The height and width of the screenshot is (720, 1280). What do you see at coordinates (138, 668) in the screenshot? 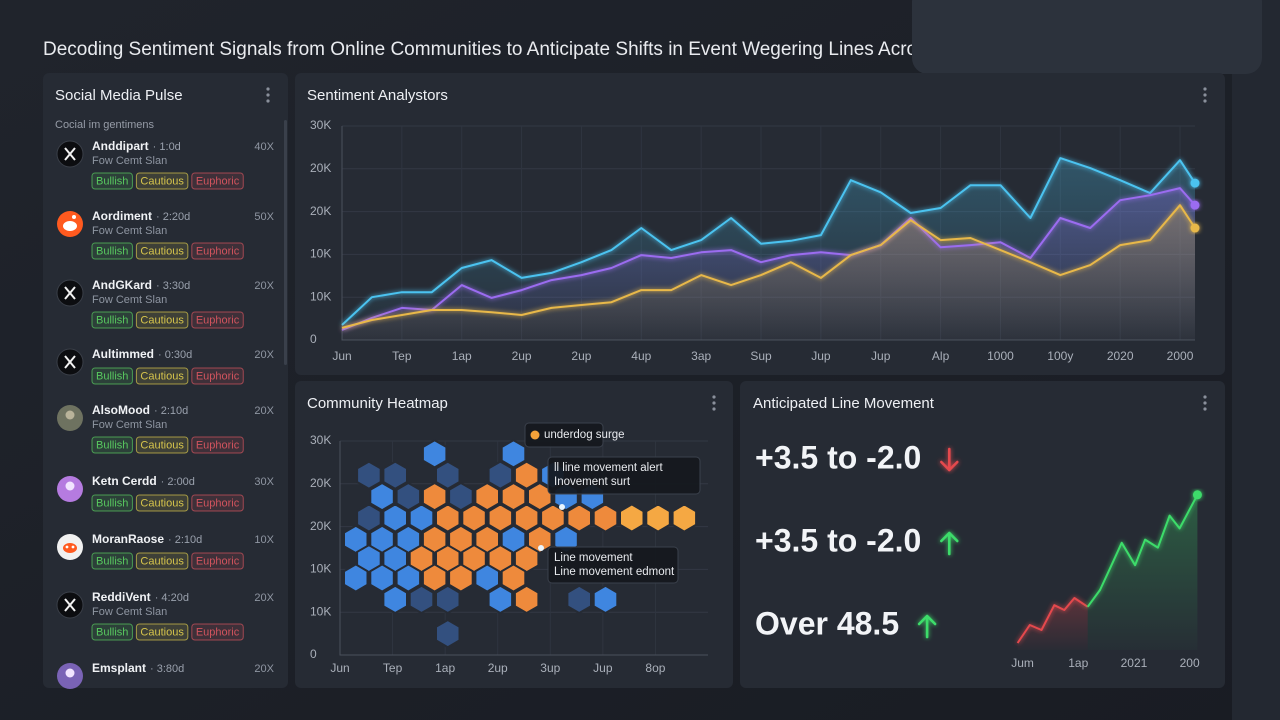
I see `item-title: Emsplant · 3:80d` at bounding box center [138, 668].